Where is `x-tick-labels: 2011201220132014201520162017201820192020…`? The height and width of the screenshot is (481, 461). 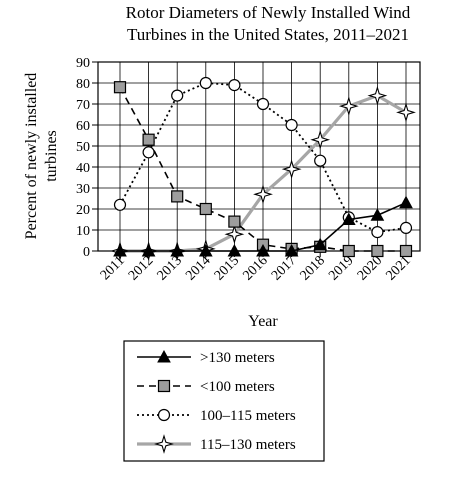 x-tick-labels: 2011201220132014201520162017201820192020… is located at coordinates (256, 268).